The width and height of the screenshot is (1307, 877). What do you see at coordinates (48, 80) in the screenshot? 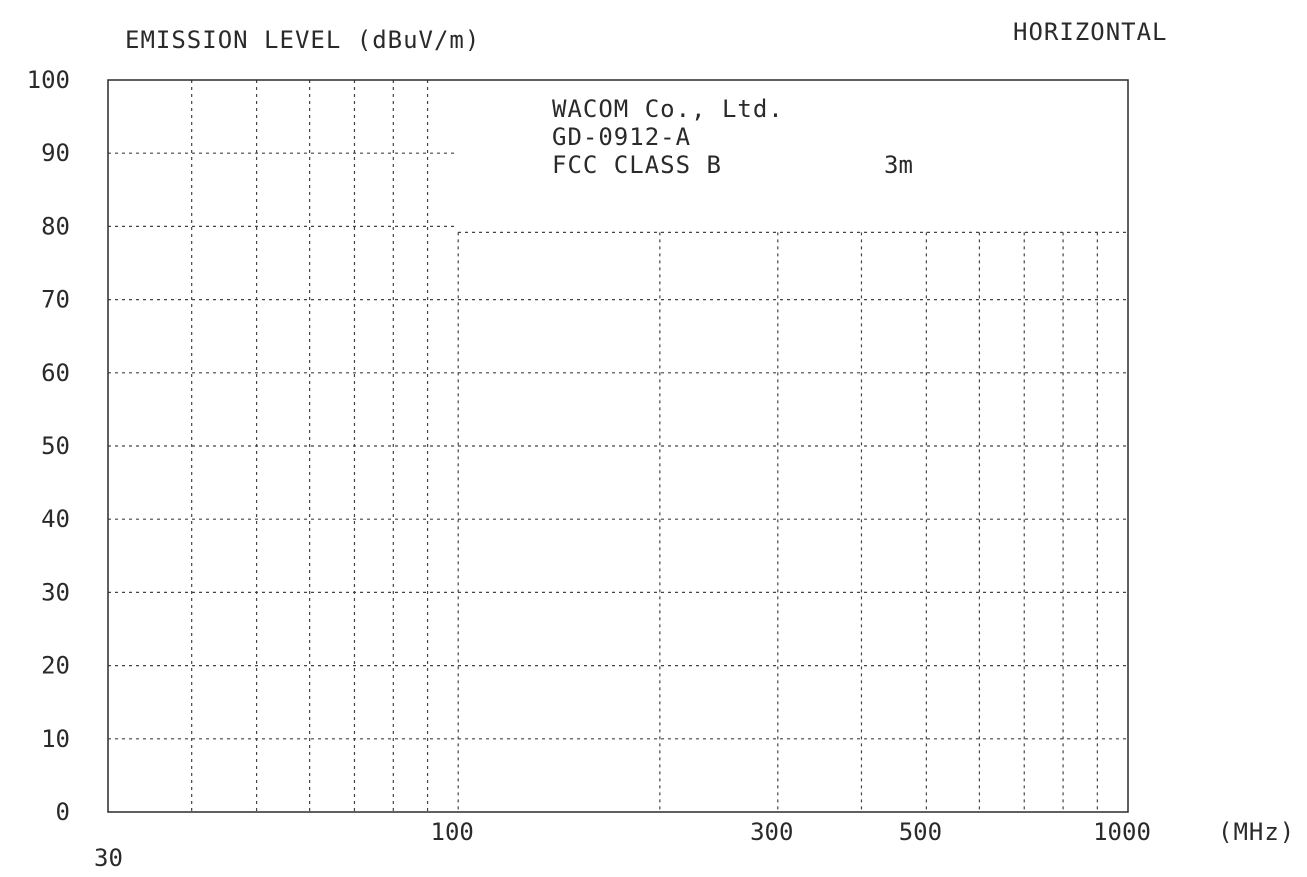
I see `y-tick-label: 100` at bounding box center [48, 80].